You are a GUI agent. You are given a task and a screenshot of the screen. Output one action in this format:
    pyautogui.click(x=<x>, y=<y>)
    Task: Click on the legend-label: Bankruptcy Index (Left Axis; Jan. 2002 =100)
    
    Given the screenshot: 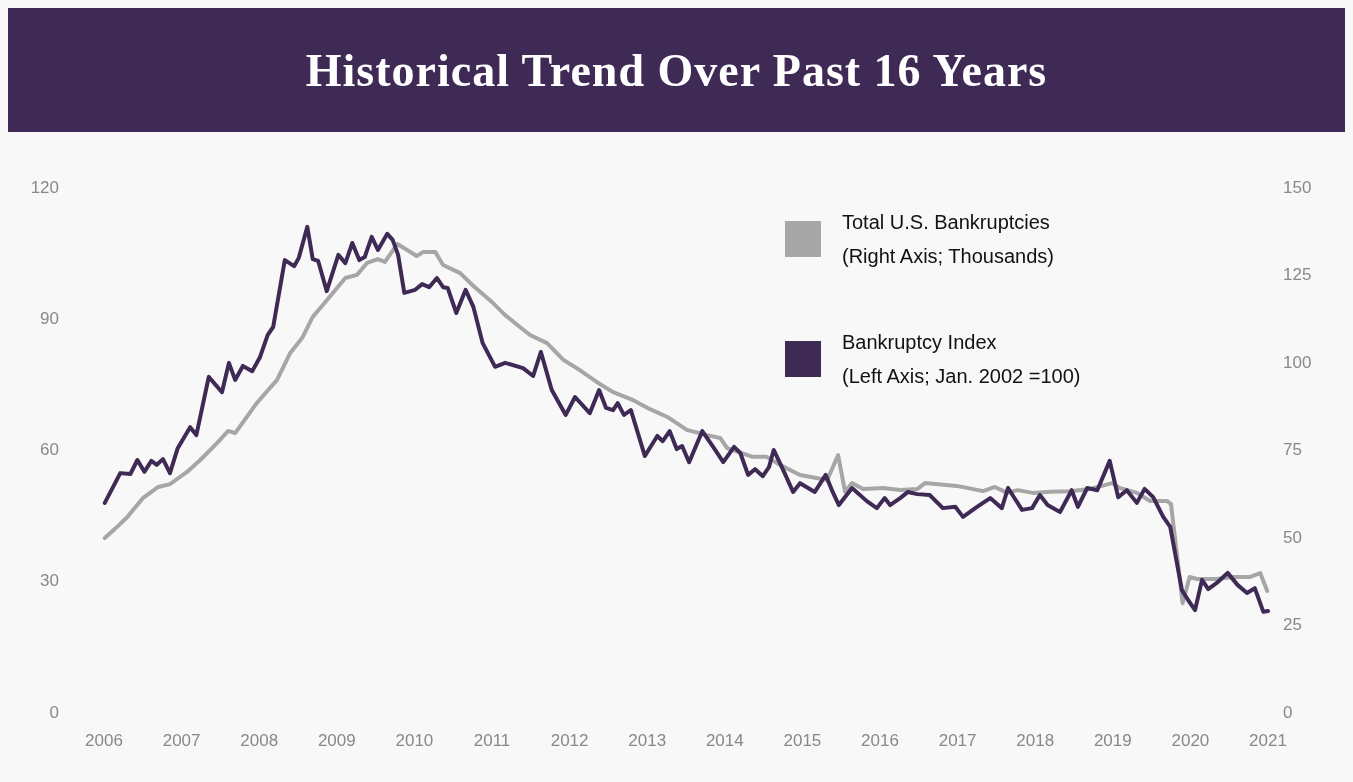 What is the action you would take?
    pyautogui.click(x=961, y=359)
    